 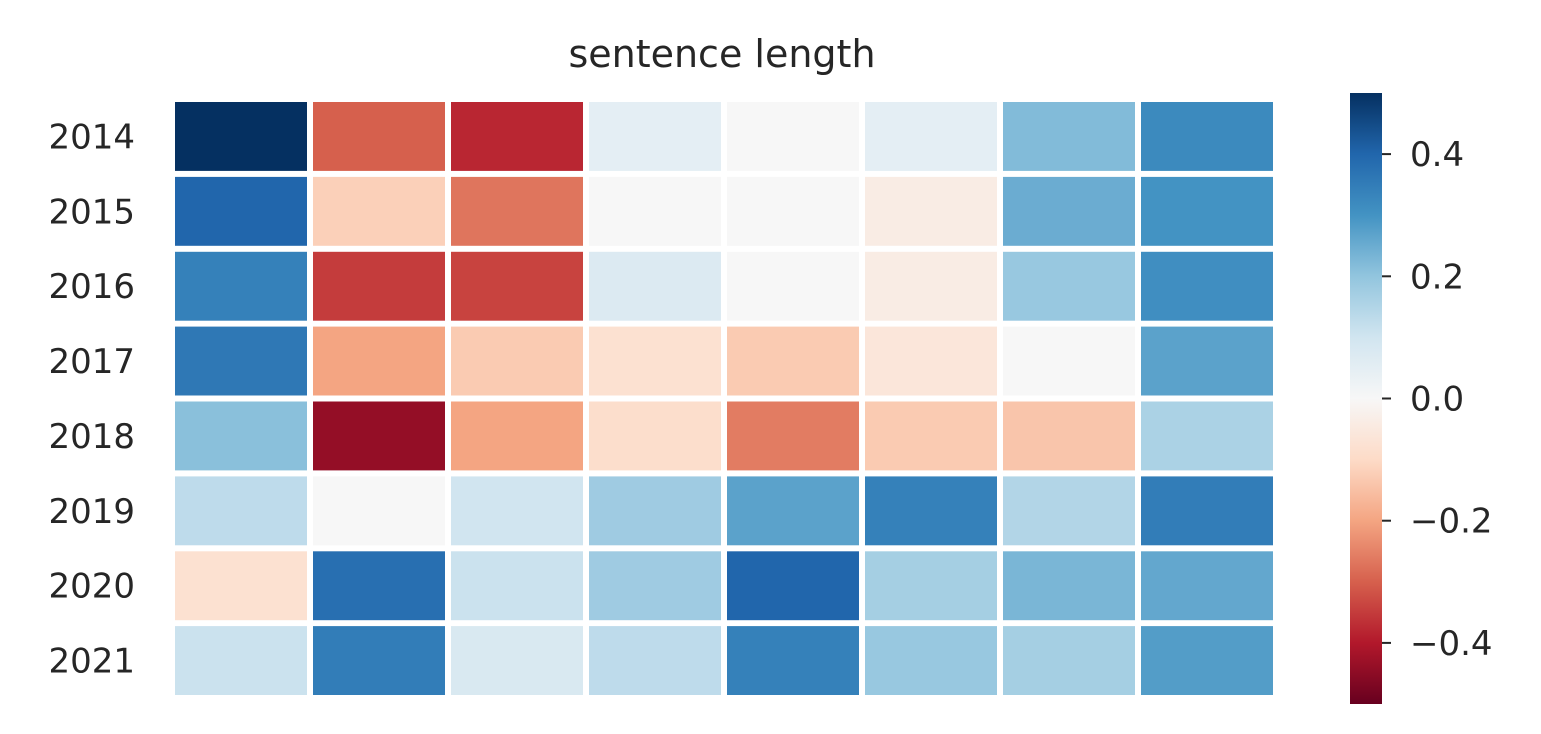 I want to click on chart-title: sentence length, so click(x=721, y=54).